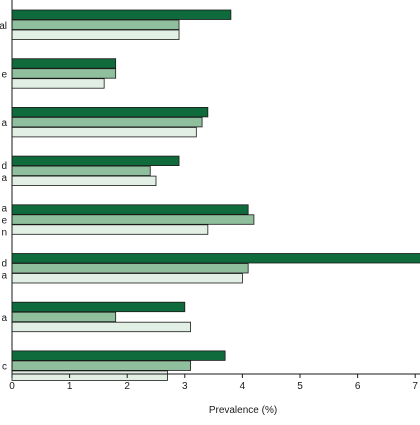 This screenshot has width=420, height=425. I want to click on x-tick-label-7: 7, so click(415, 386).